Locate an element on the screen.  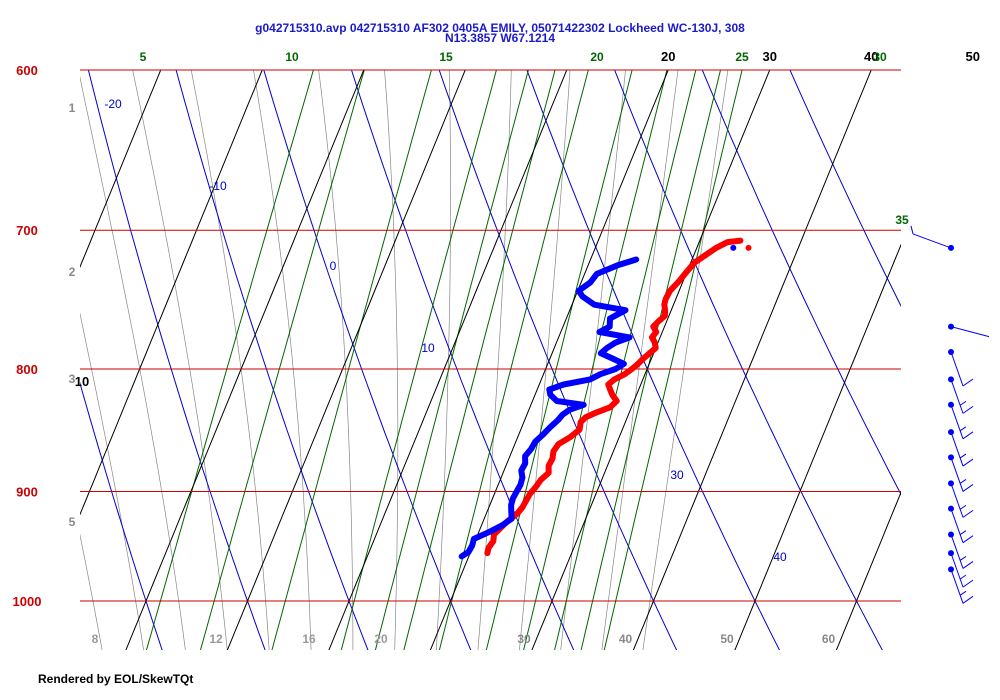
bottom-scale-label: 8 is located at coordinates (95, 639).